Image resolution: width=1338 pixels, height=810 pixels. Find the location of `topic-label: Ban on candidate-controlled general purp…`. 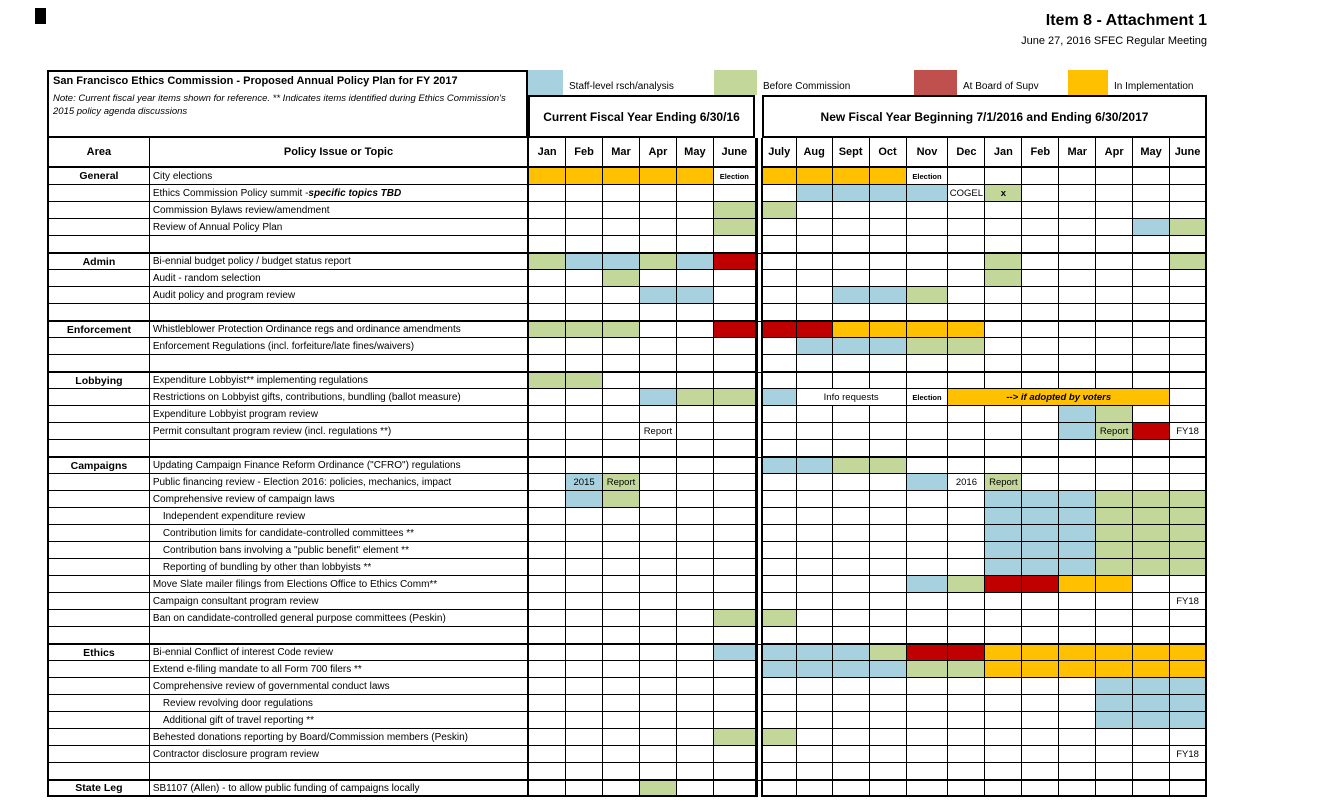

topic-label: Ban on candidate-controlled general purp… is located at coordinates (339, 618).